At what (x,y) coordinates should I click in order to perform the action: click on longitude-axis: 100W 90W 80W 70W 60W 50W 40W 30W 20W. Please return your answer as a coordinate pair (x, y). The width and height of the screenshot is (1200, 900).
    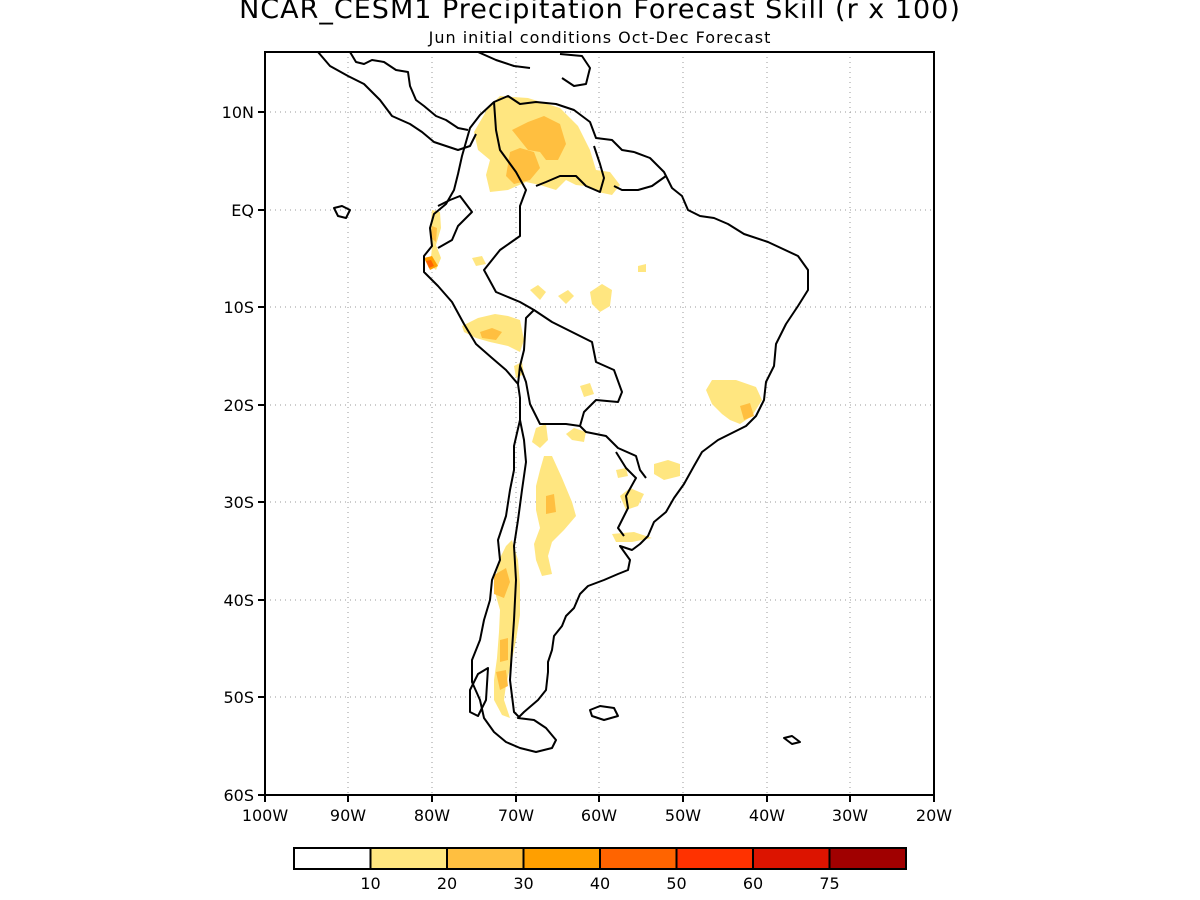
    Looking at the image, I should click on (597, 810).